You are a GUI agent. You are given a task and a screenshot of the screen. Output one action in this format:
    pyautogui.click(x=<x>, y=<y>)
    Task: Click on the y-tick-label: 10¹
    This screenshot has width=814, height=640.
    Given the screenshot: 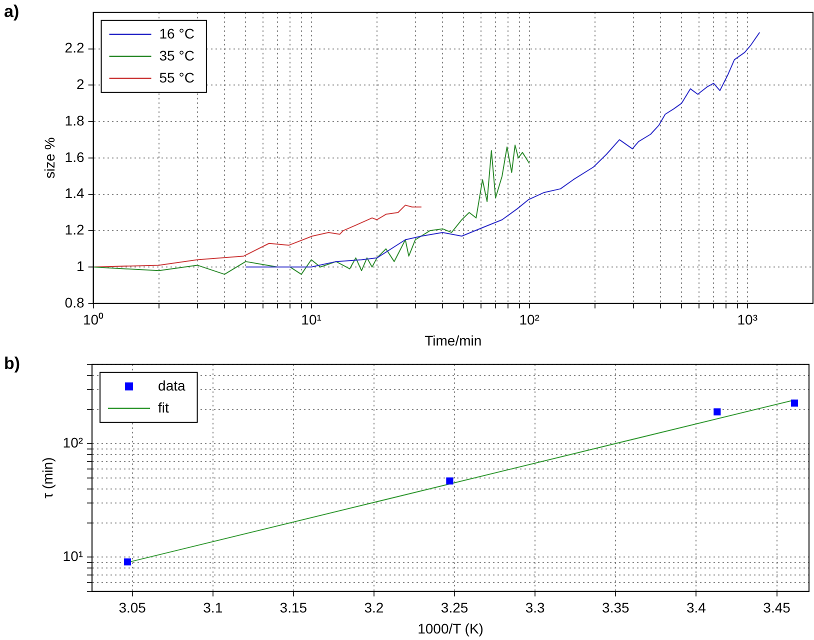 What is the action you would take?
    pyautogui.click(x=73, y=556)
    